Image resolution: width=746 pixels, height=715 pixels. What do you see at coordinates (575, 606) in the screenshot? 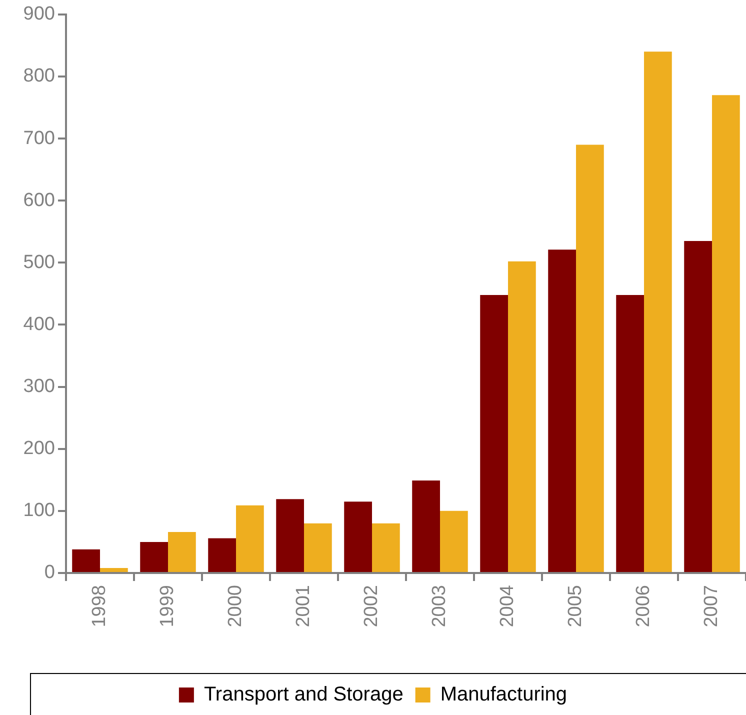
I see `x-tick-label: 2005` at bounding box center [575, 606].